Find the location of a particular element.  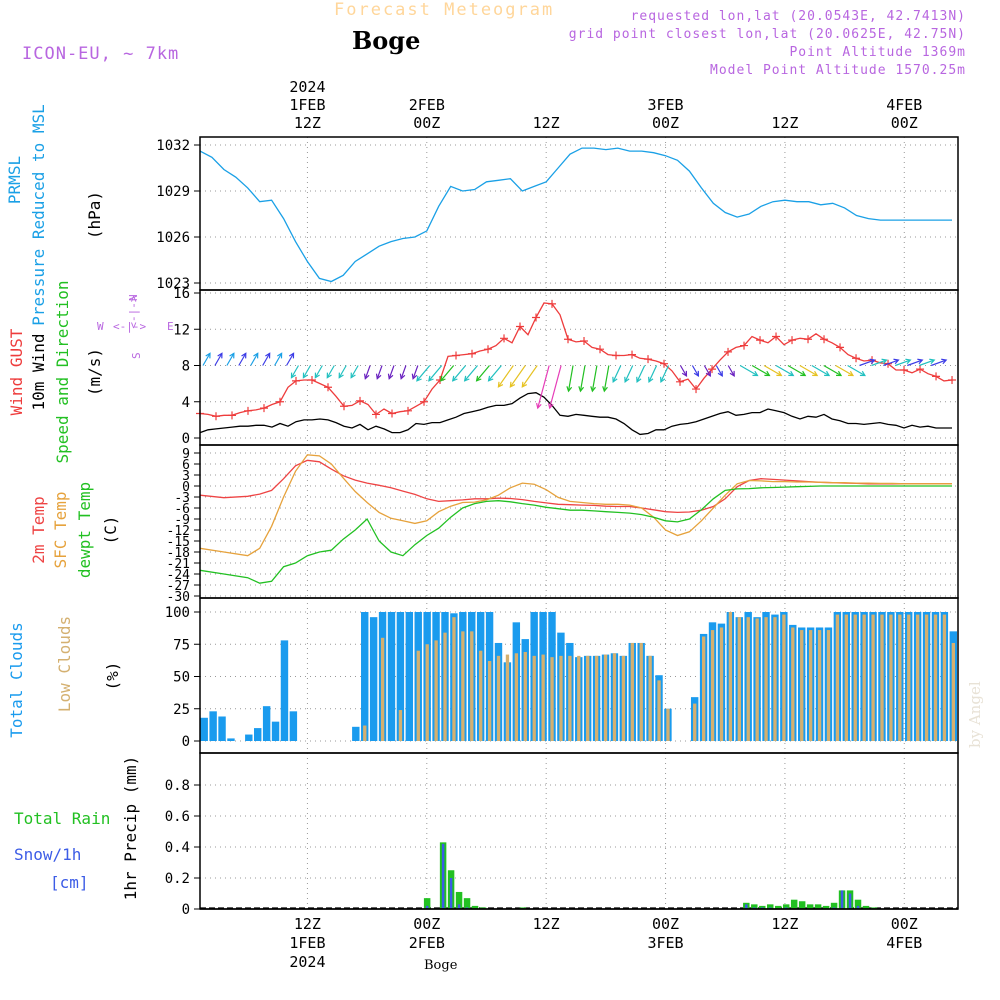

wind-unit-label: (m/s) is located at coordinates (94, 372).